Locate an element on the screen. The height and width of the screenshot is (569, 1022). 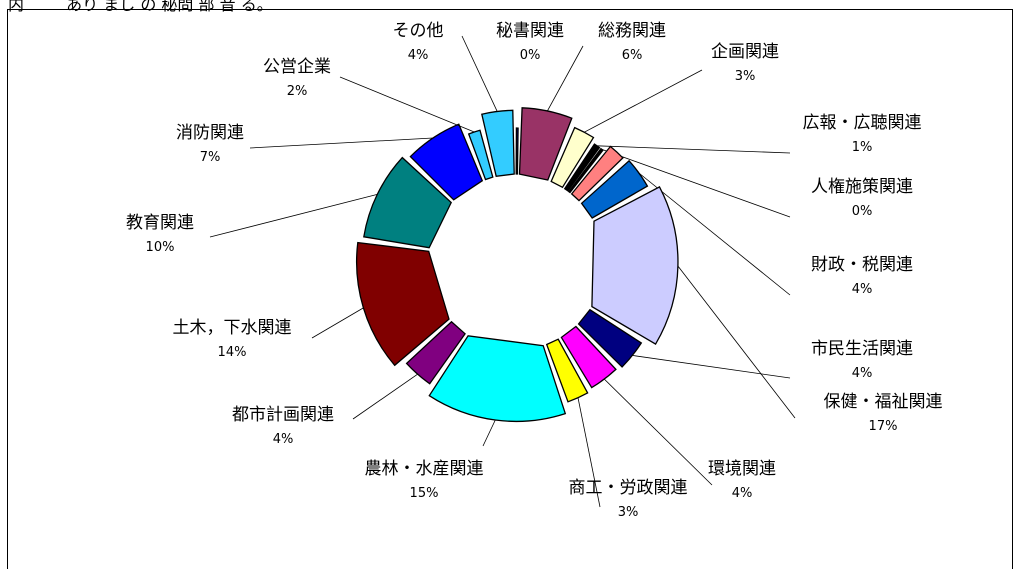
slice-percent: 7% is located at coordinates (210, 157).